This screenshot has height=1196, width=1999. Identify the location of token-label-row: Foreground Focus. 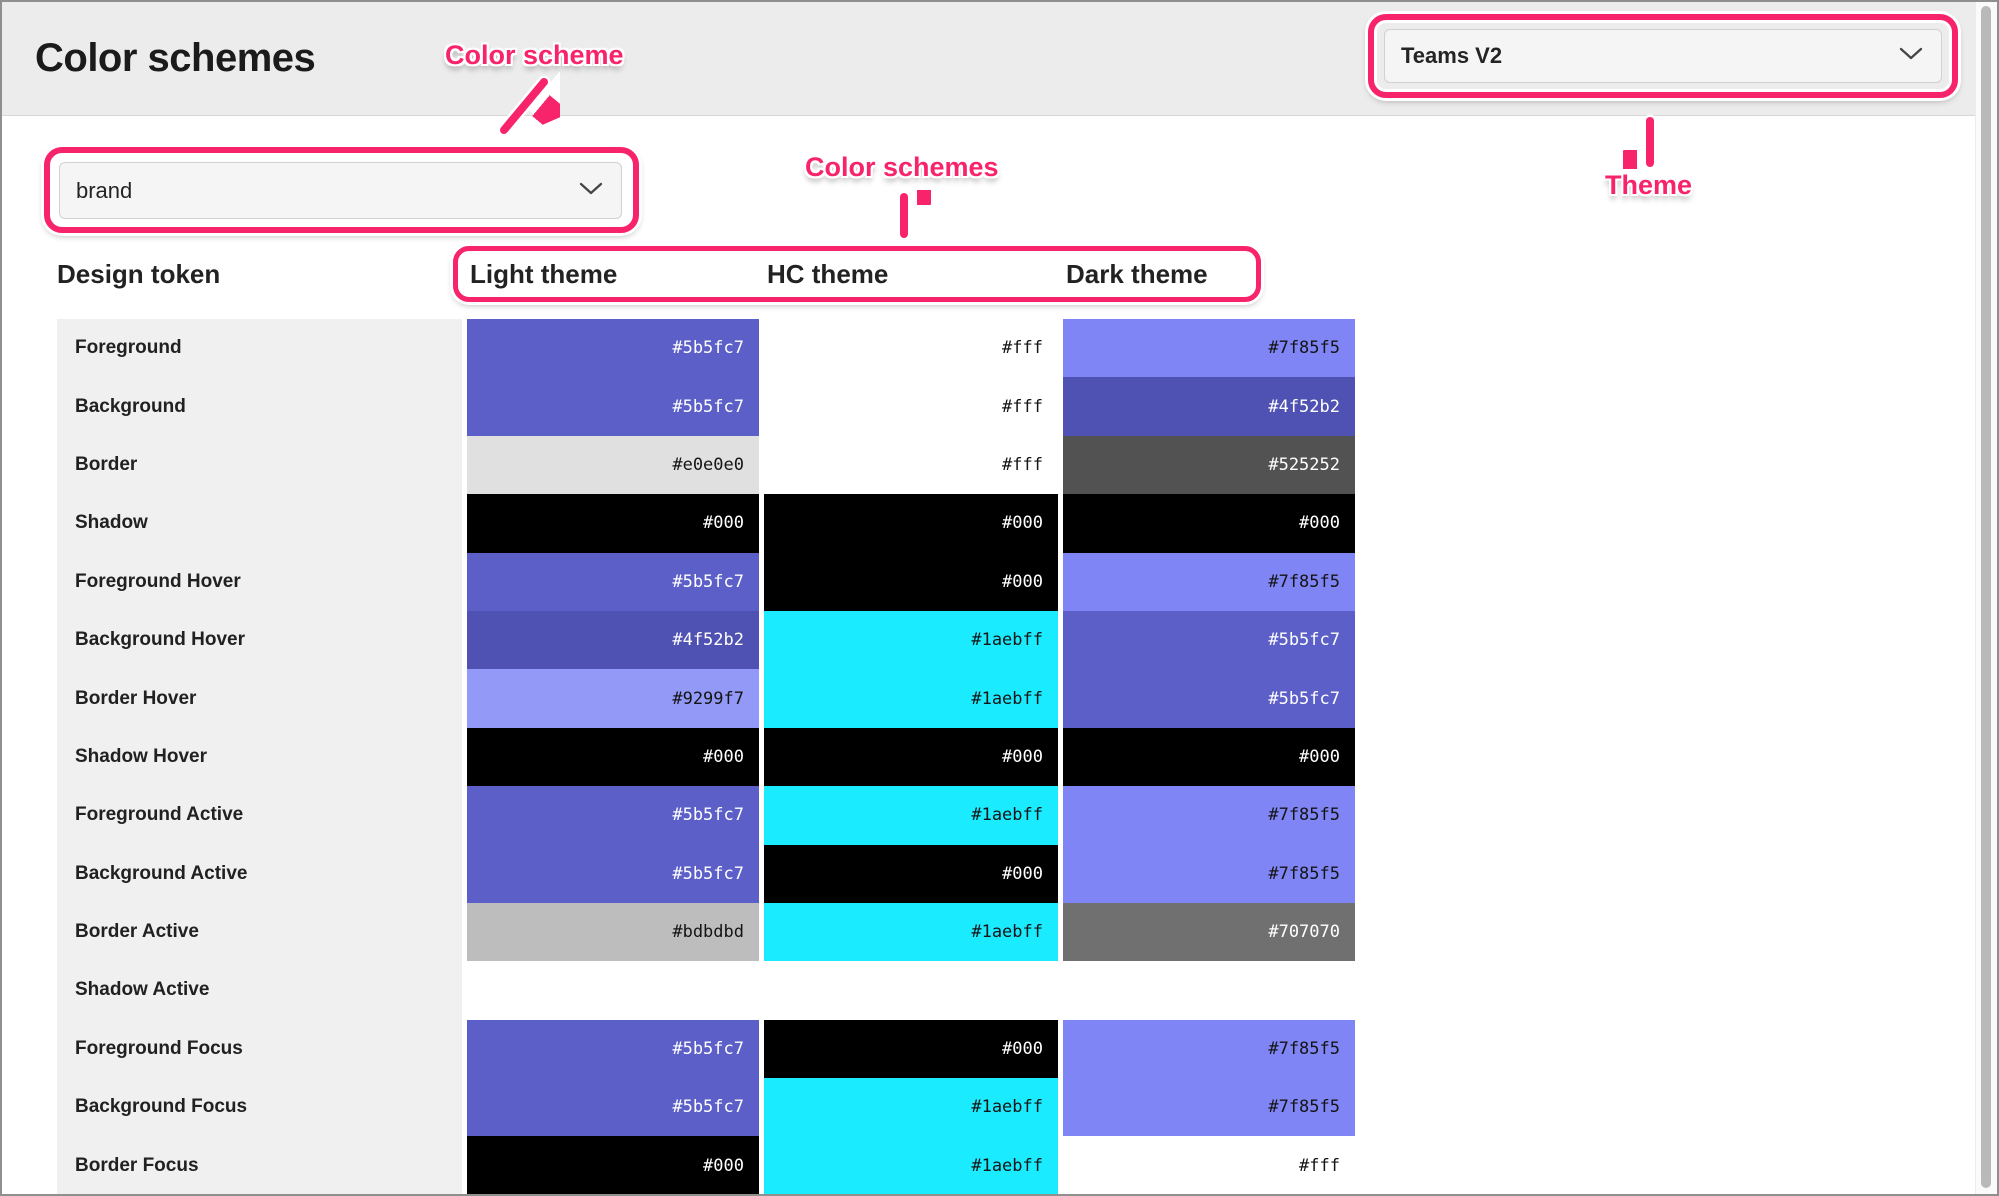
(259, 1049).